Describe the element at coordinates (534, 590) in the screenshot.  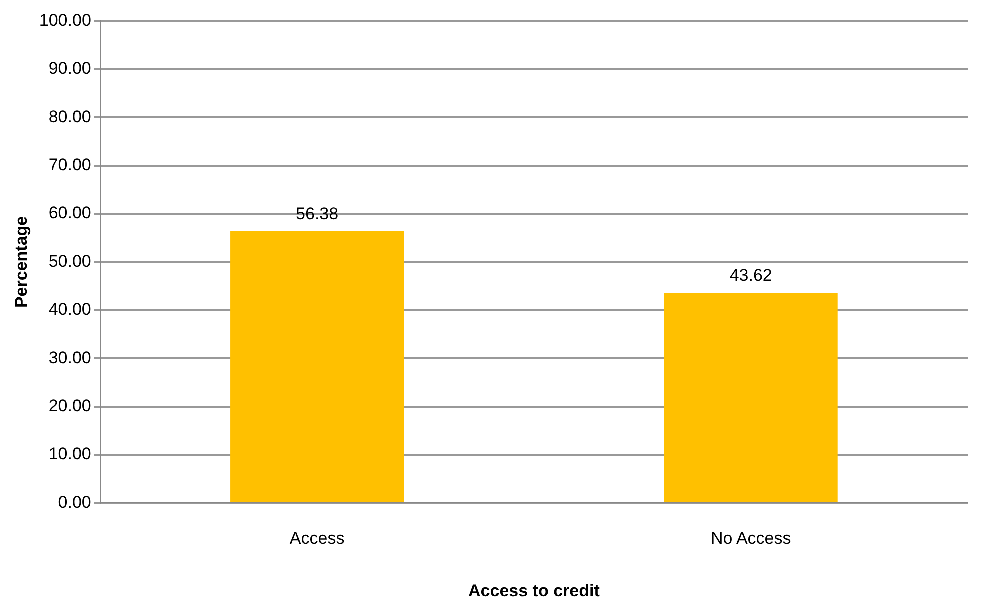
I see `x-axis-title: Access to credit` at that location.